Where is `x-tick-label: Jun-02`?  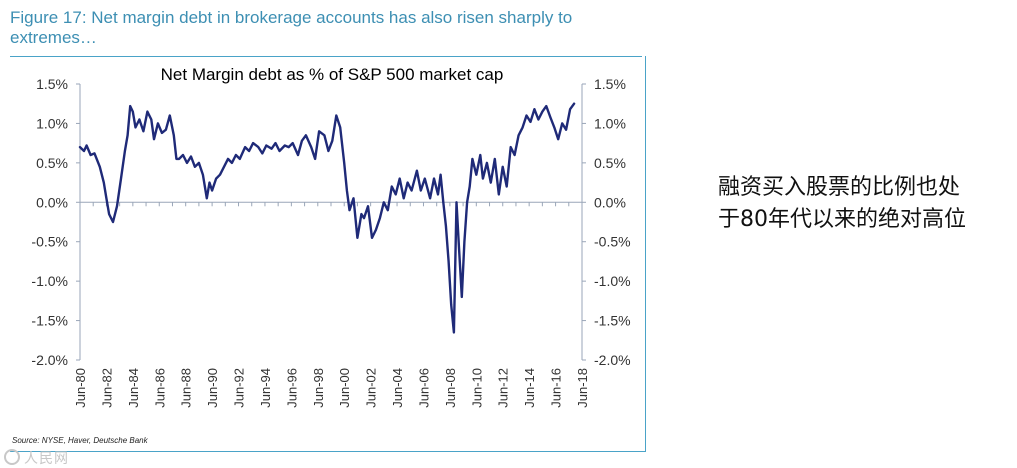 x-tick-label: Jun-02 is located at coordinates (371, 388).